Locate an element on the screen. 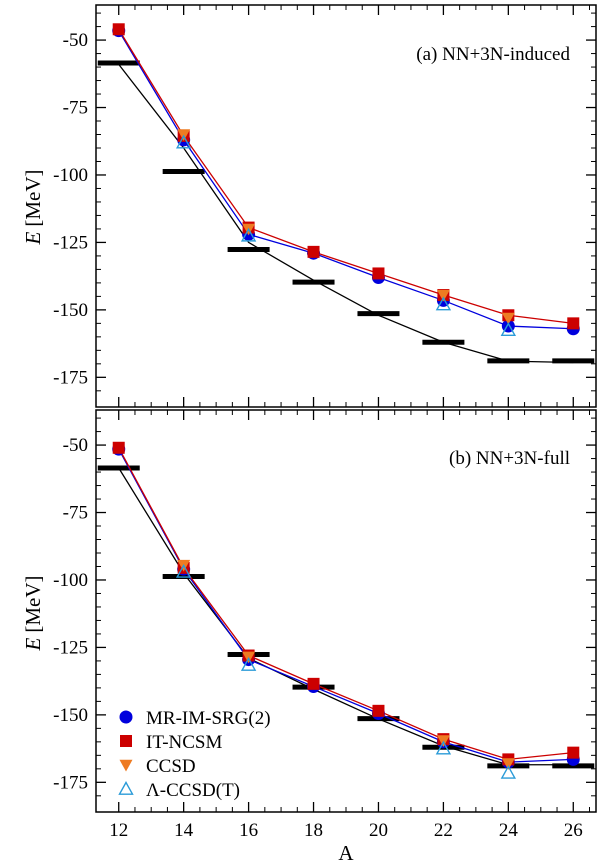  legend-marker-it is located at coordinates (126, 741).